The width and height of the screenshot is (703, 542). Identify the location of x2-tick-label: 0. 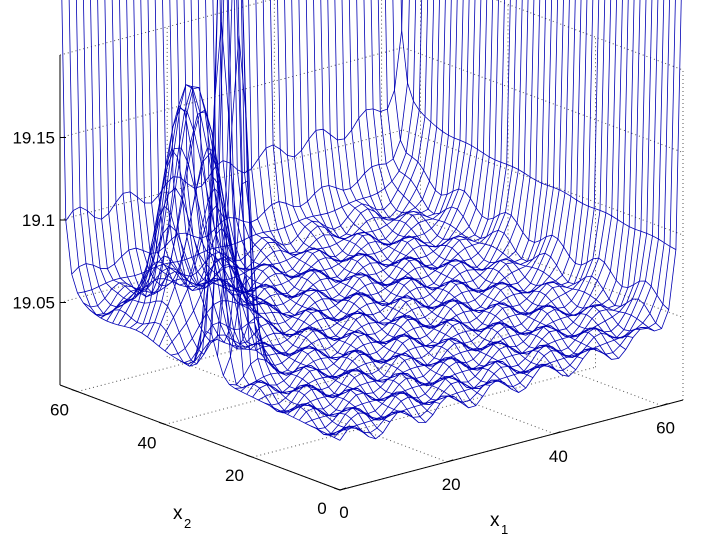
(321, 508).